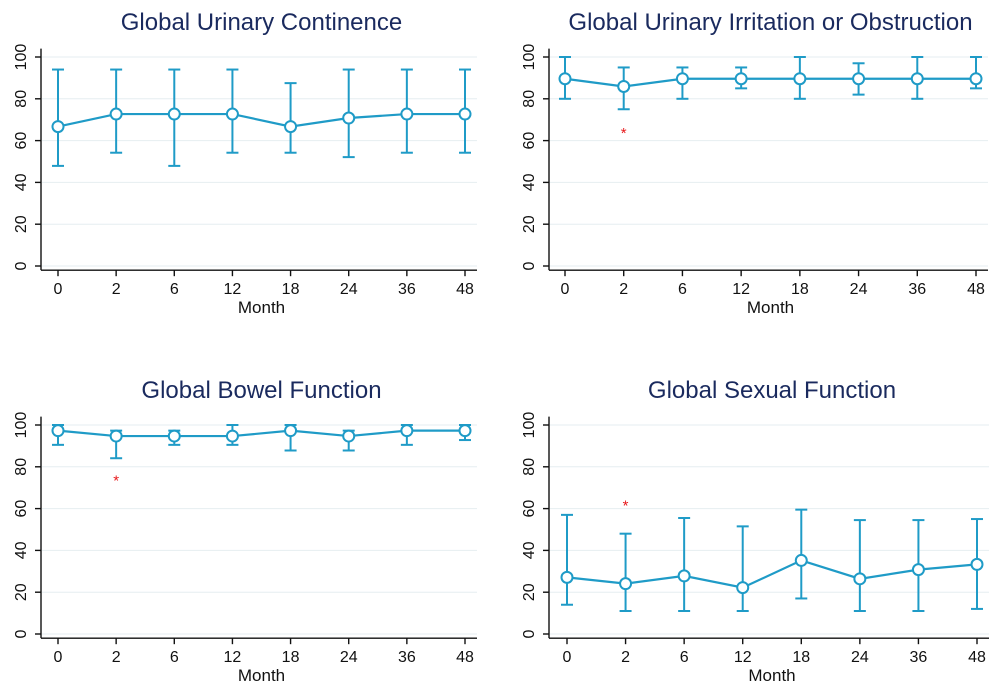  I want to click on chart-title: Global Urinary Irritation or Obstruction, so click(770, 22).